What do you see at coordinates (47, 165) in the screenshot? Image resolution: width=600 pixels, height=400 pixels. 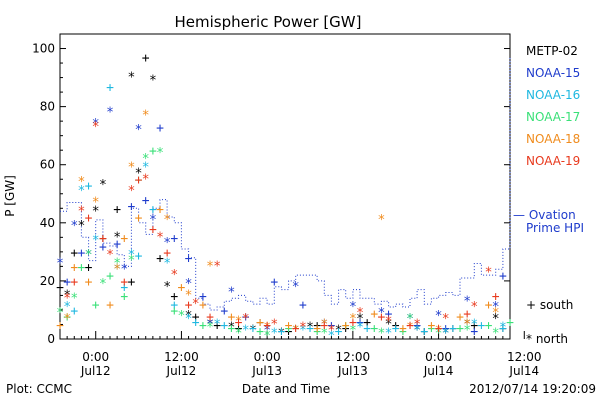 I see `y-tick-label: 60` at bounding box center [47, 165].